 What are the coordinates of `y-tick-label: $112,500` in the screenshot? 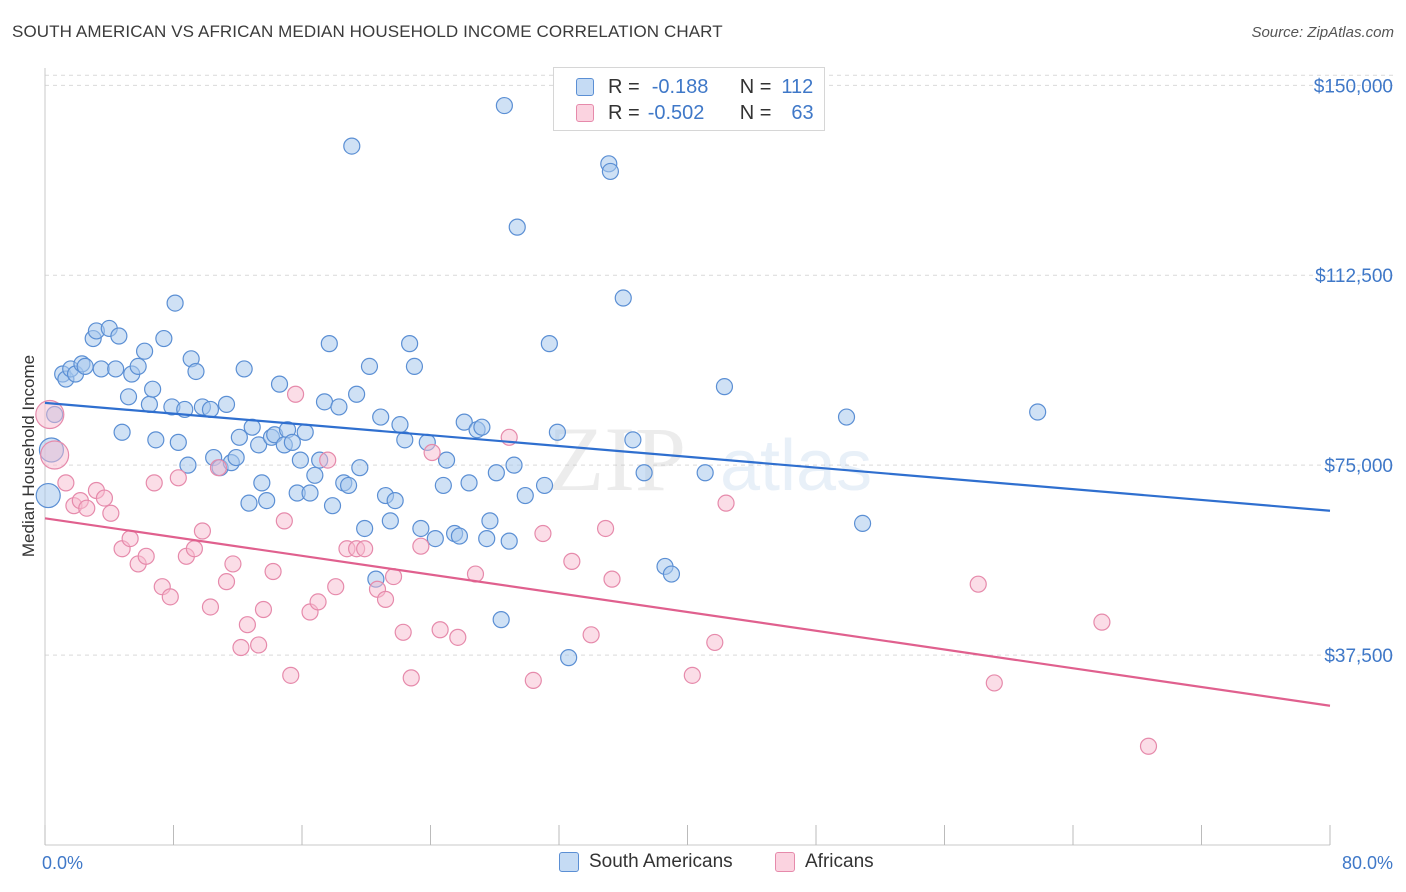 It's located at (1354, 276).